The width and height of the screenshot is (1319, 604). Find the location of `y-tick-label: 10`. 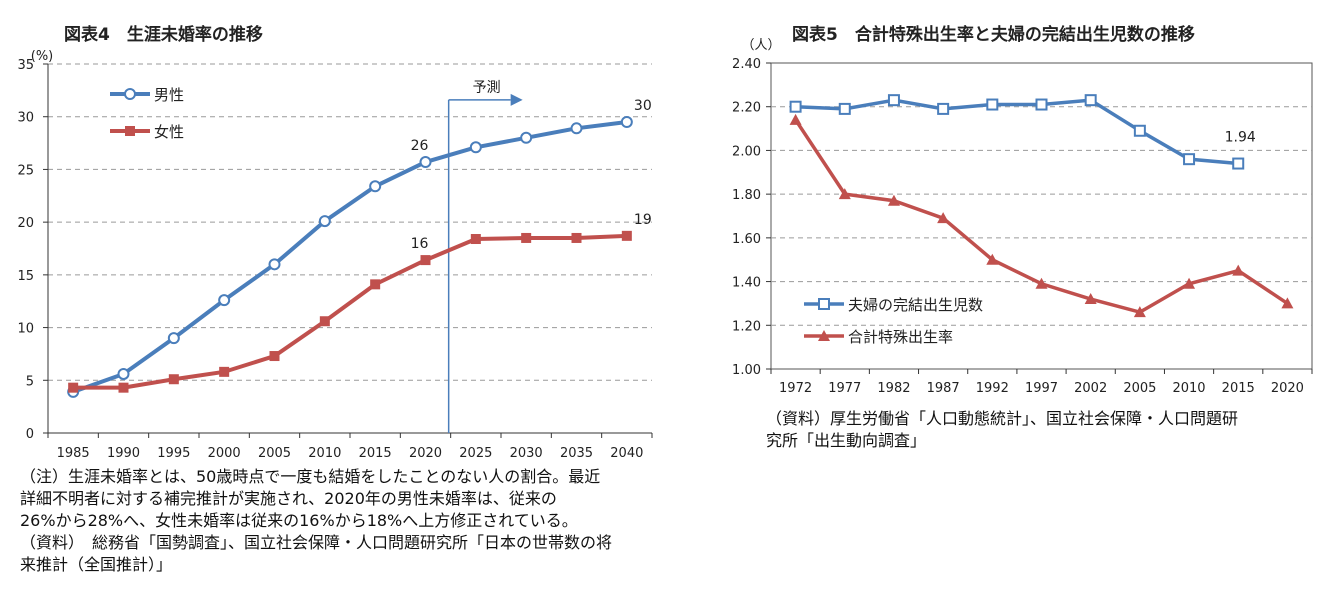

y-tick-label: 10 is located at coordinates (25, 329).